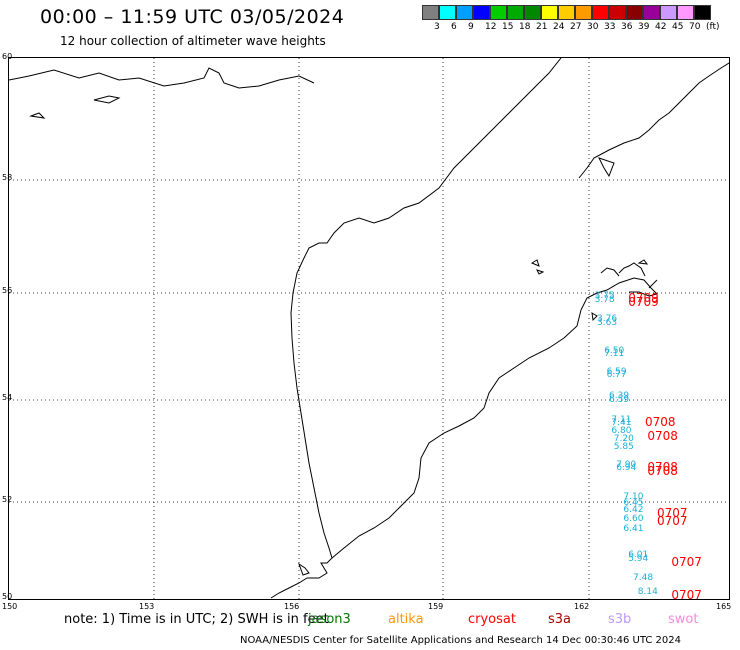 Image resolution: width=740 pixels, height=650 pixels. Describe the element at coordinates (607, 323) in the screenshot. I see `wave-height-label: 3.63` at that location.